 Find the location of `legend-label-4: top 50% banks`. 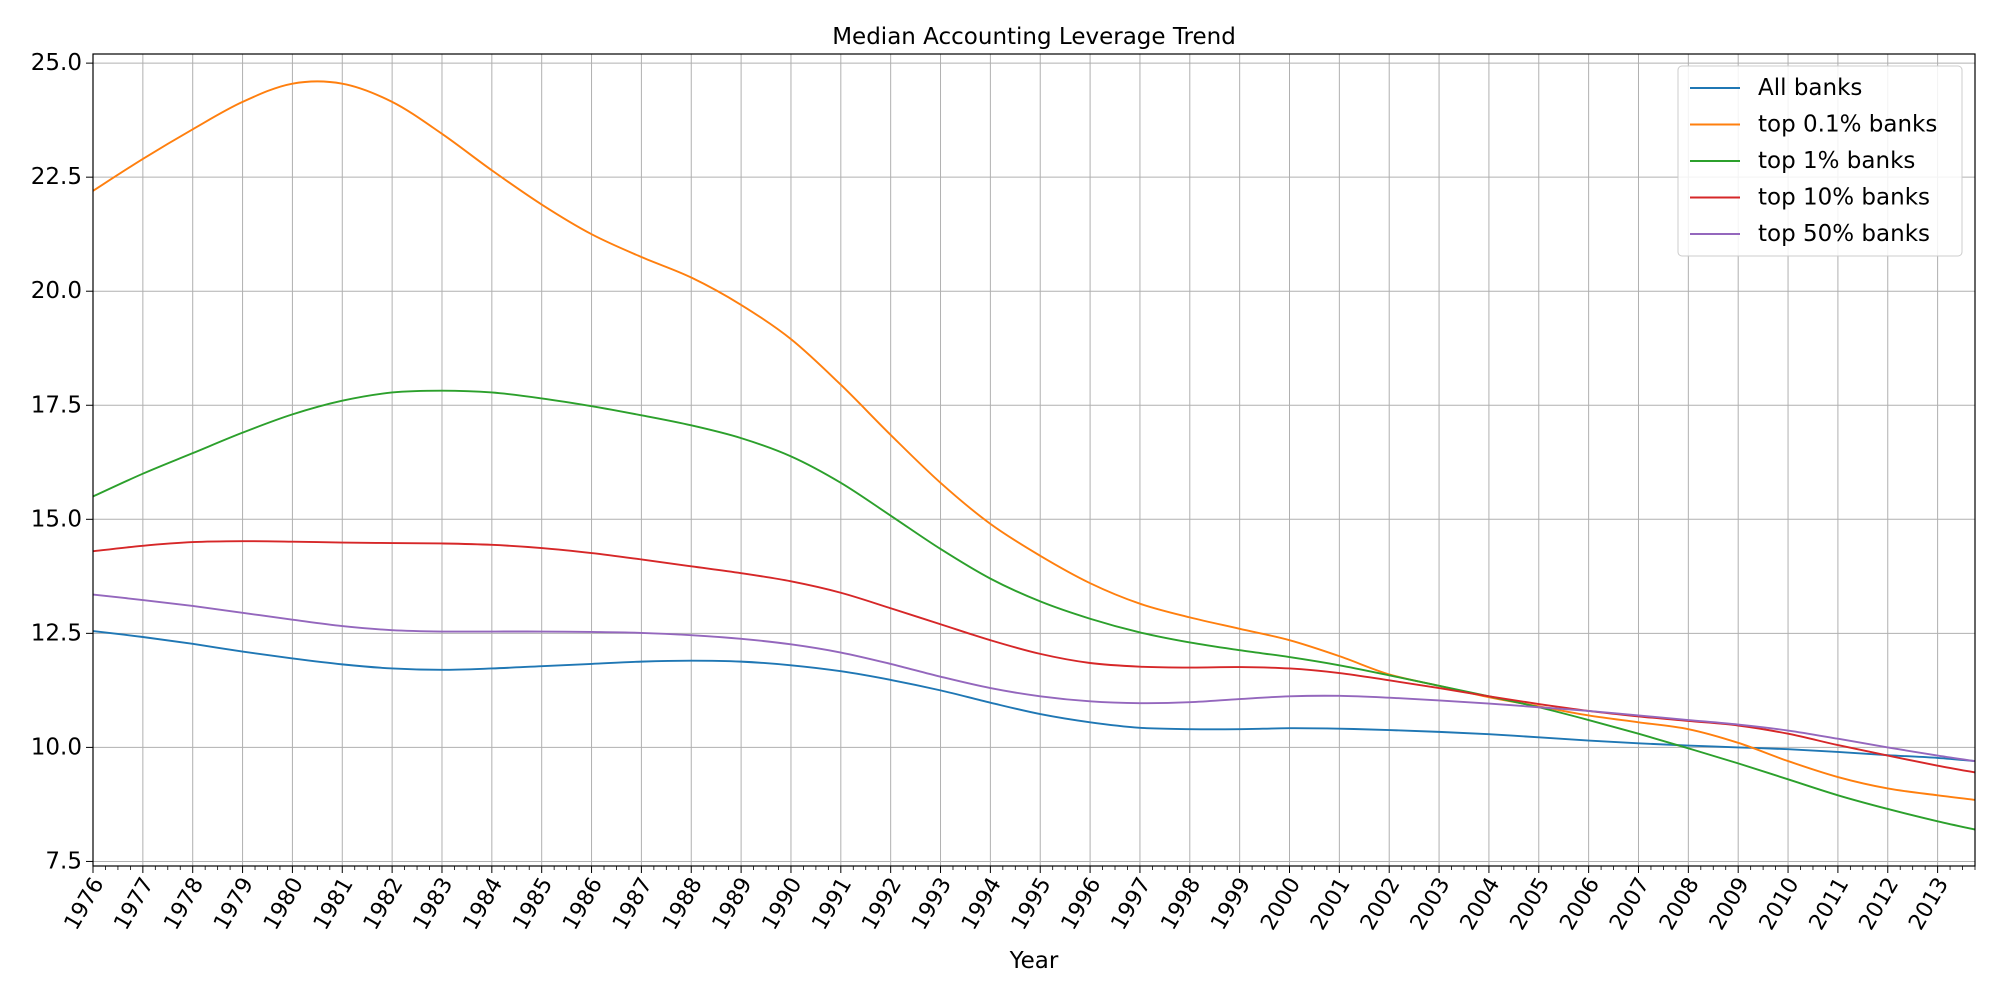

legend-label-4: top 50% banks is located at coordinates (1844, 234).